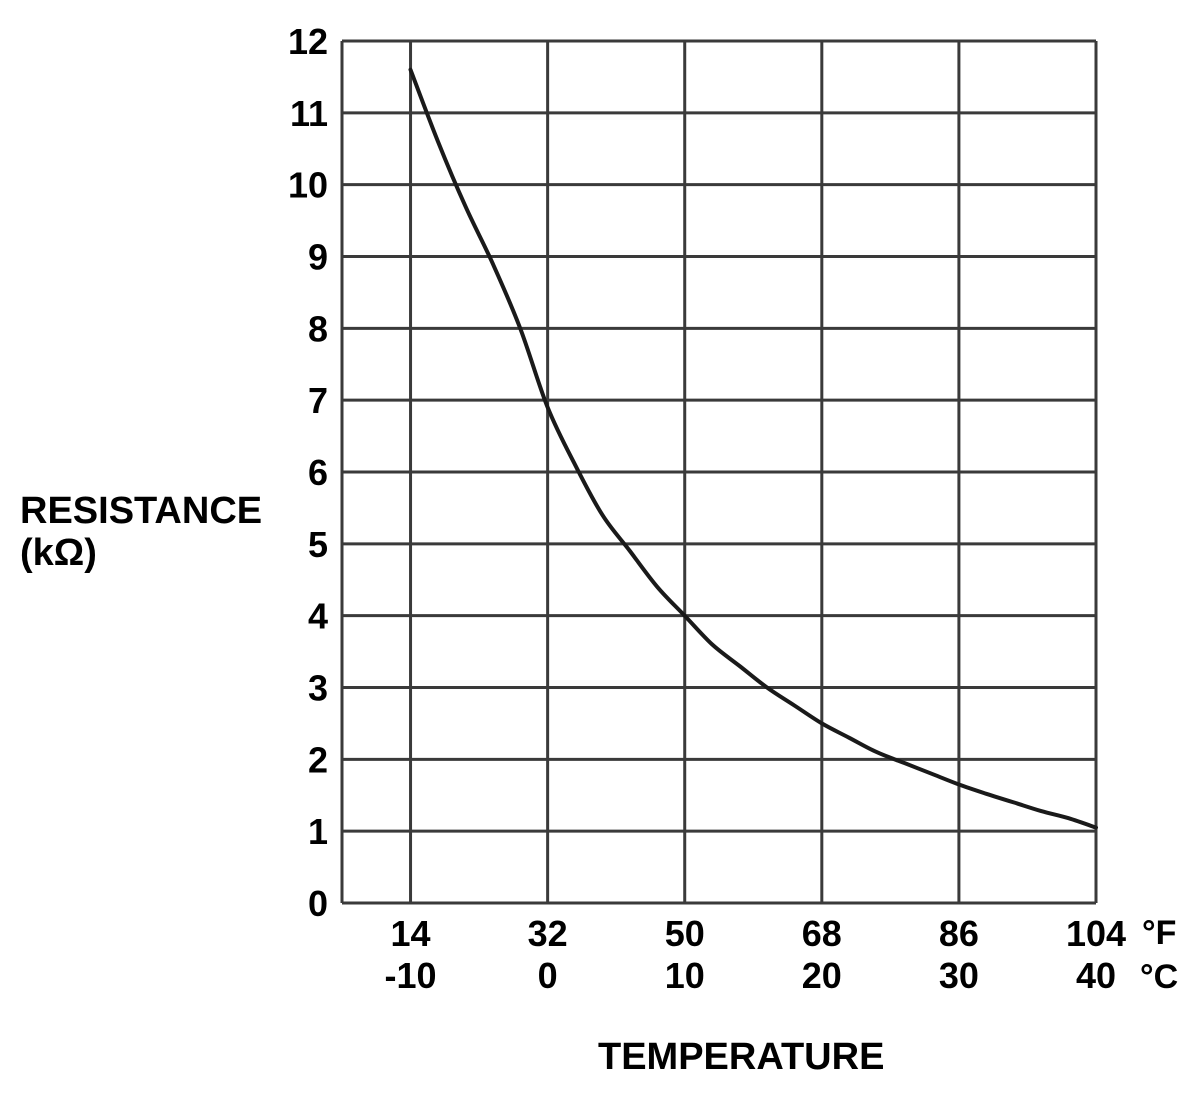  Describe the element at coordinates (1096, 975) in the screenshot. I see `x-tick-label-c-5: 40` at that location.